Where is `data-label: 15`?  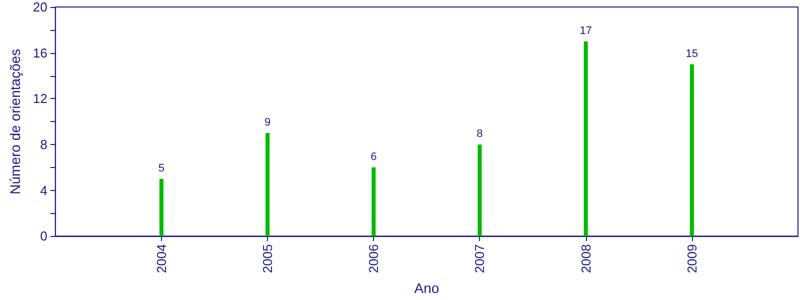
data-label: 15 is located at coordinates (692, 54).